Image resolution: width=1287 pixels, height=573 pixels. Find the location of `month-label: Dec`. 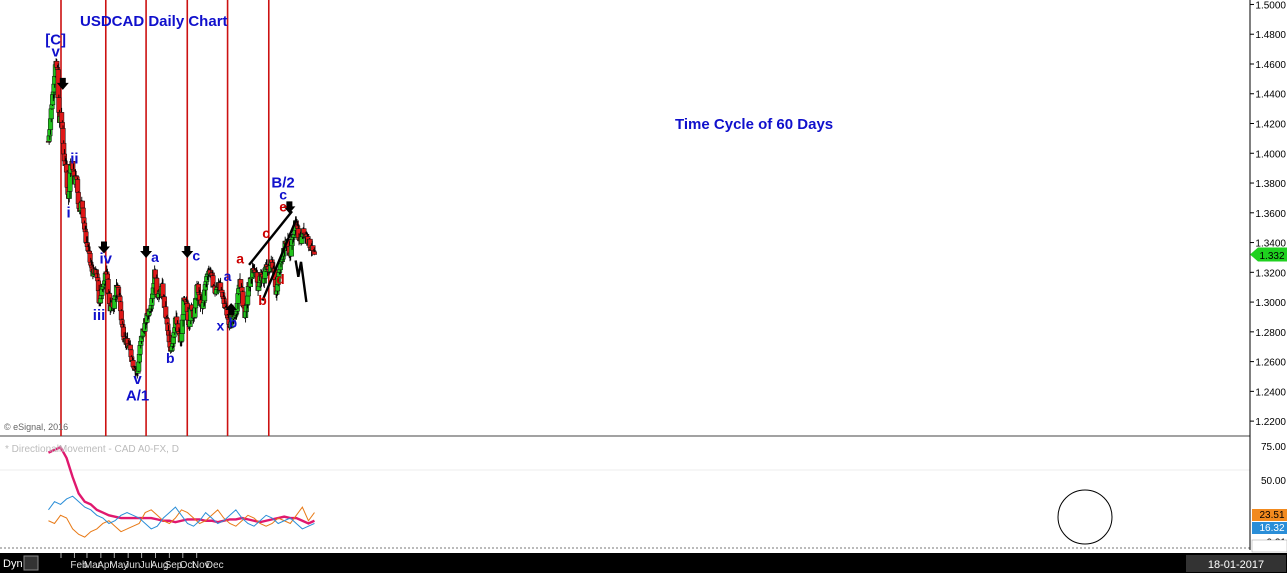

month-label: Dec is located at coordinates (215, 565).